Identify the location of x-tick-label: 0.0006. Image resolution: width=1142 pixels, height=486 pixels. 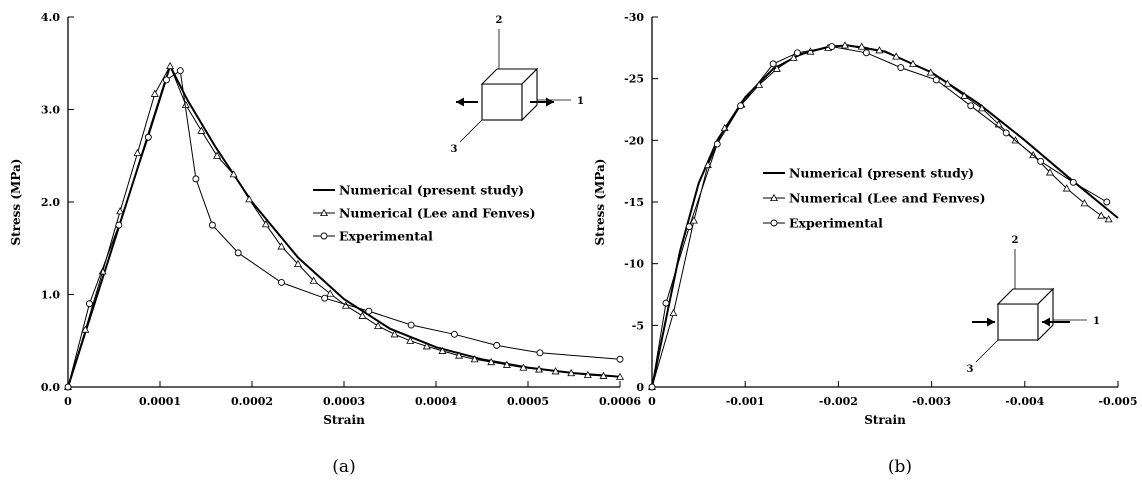
(620, 401).